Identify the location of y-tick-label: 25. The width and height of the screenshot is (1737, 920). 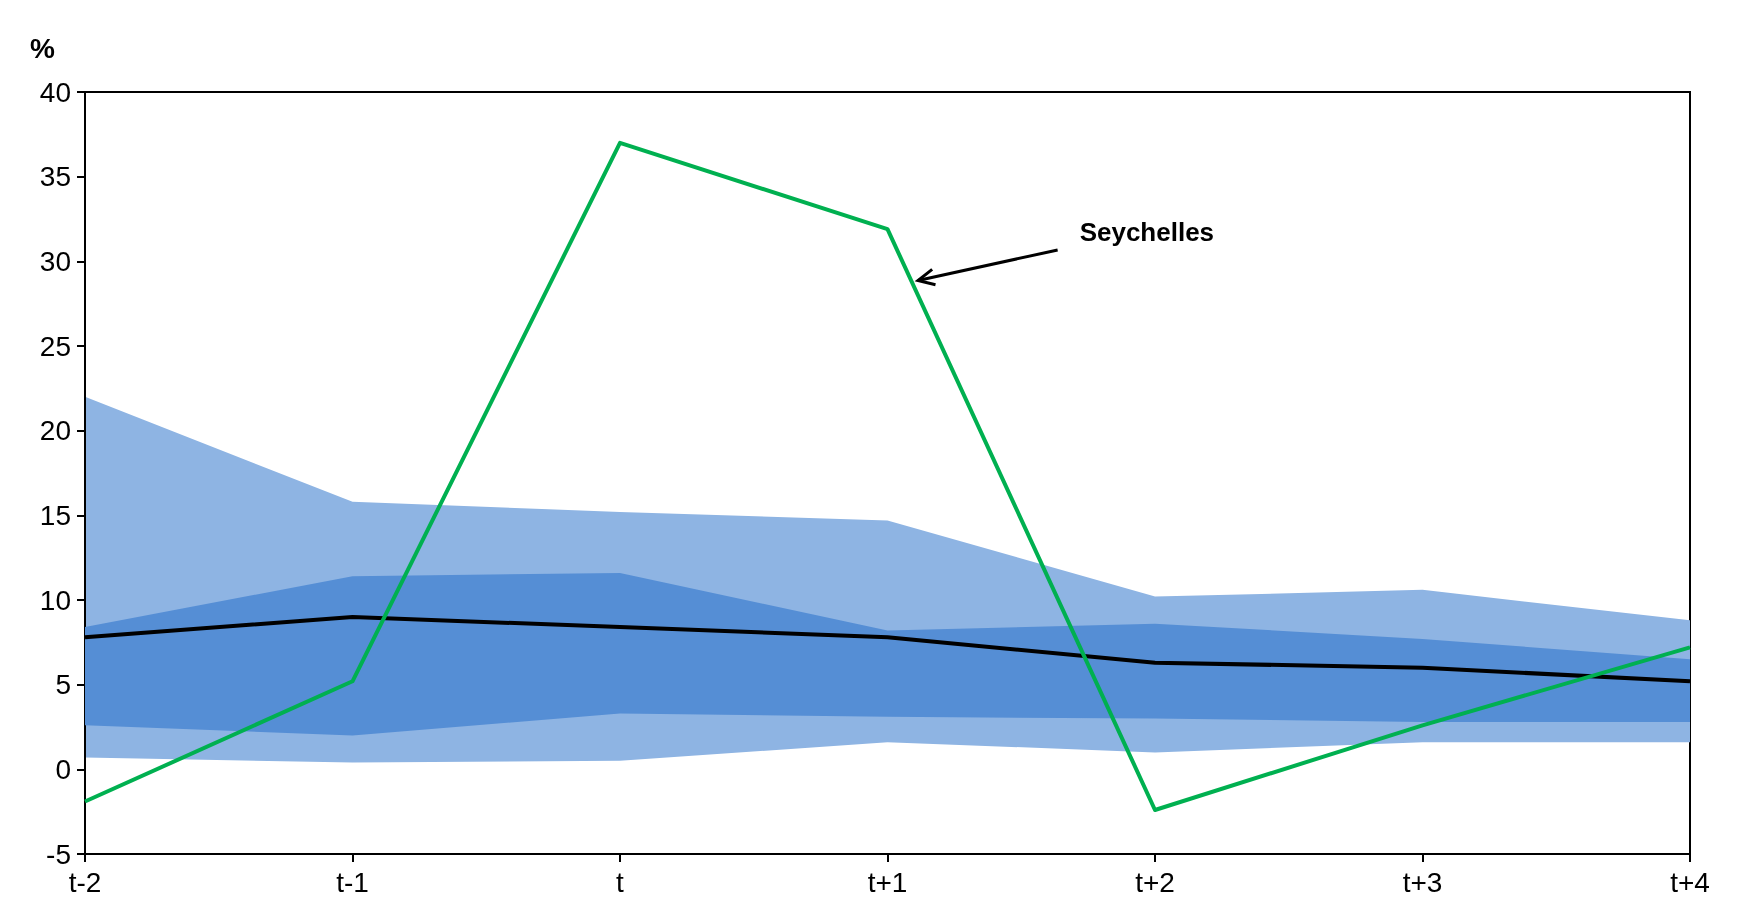
(55, 346).